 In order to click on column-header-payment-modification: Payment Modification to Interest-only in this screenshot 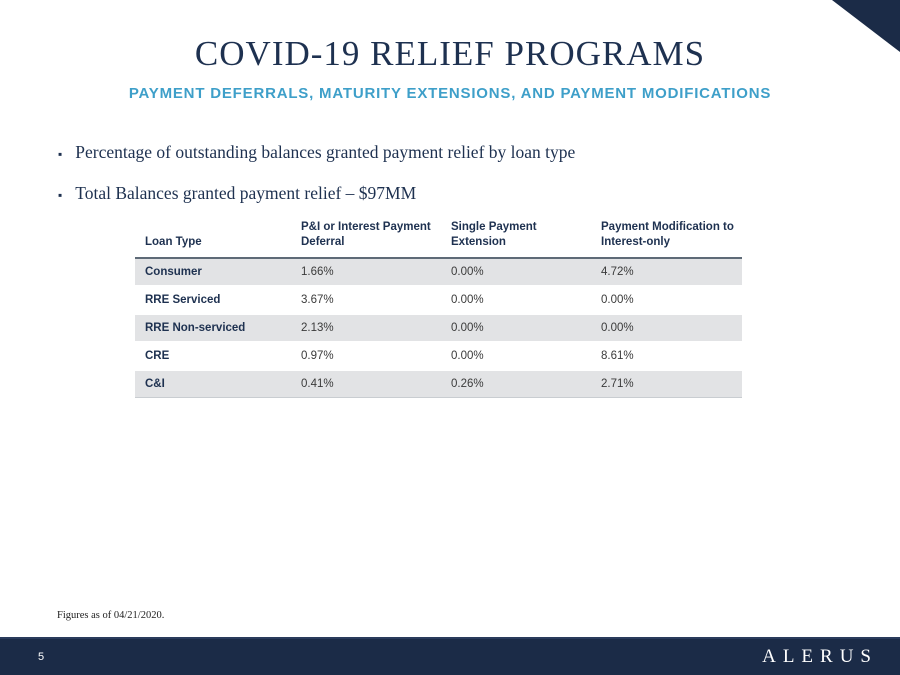, I will do `click(666, 239)`.